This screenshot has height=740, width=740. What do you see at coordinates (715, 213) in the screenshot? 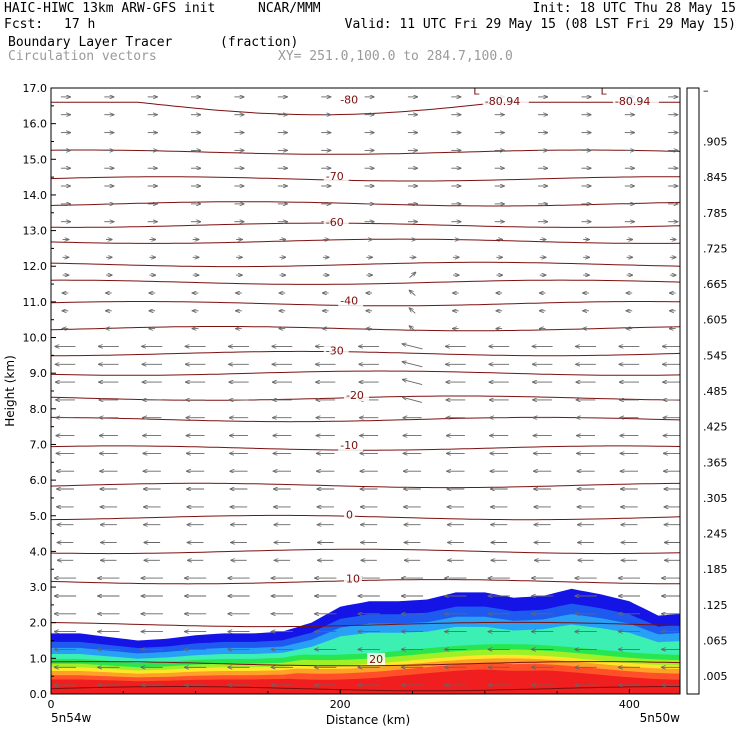
I see `colorbar-label: .785` at bounding box center [715, 213].